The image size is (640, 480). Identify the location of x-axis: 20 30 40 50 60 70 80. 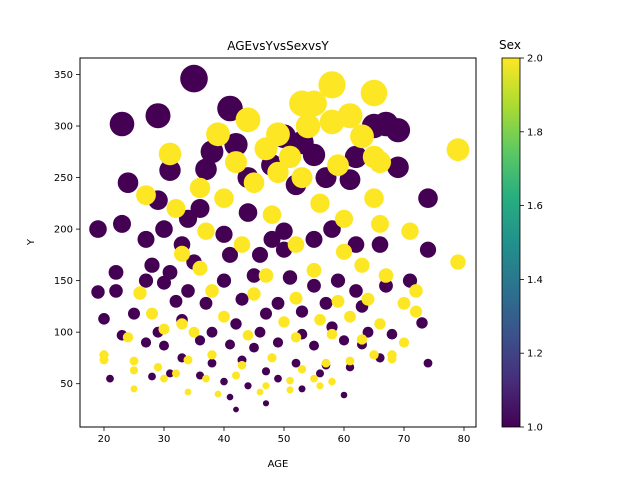
(284, 436).